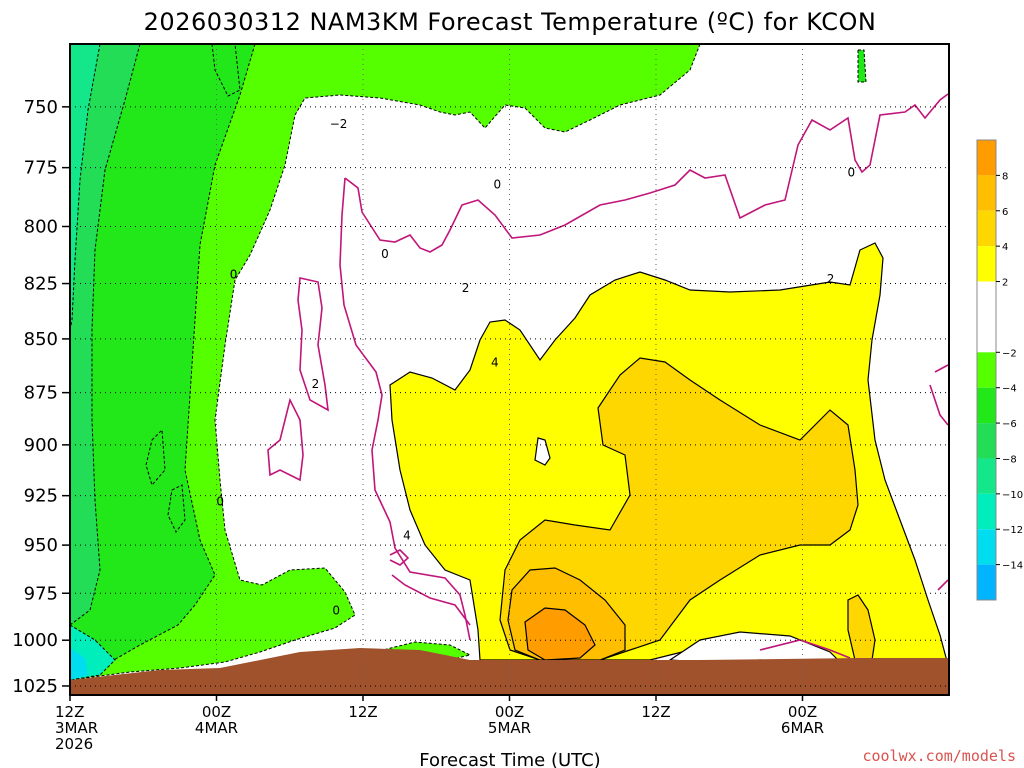 The height and width of the screenshot is (768, 1024). I want to click on contour-label-8: 2, so click(466, 288).